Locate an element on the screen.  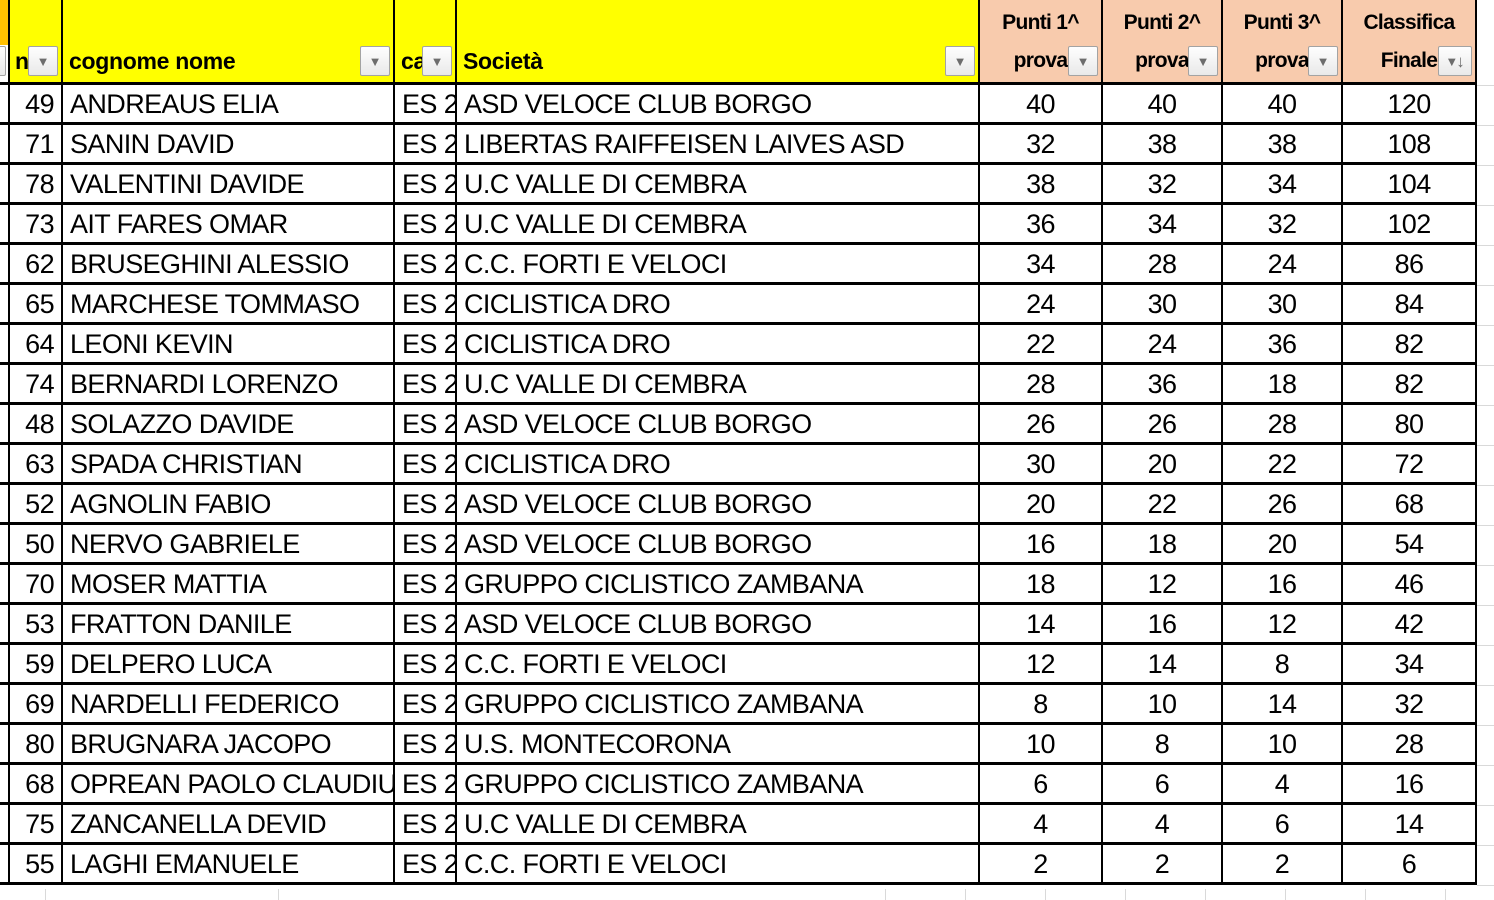
cell-points-1: 26 is located at coordinates (1041, 425).